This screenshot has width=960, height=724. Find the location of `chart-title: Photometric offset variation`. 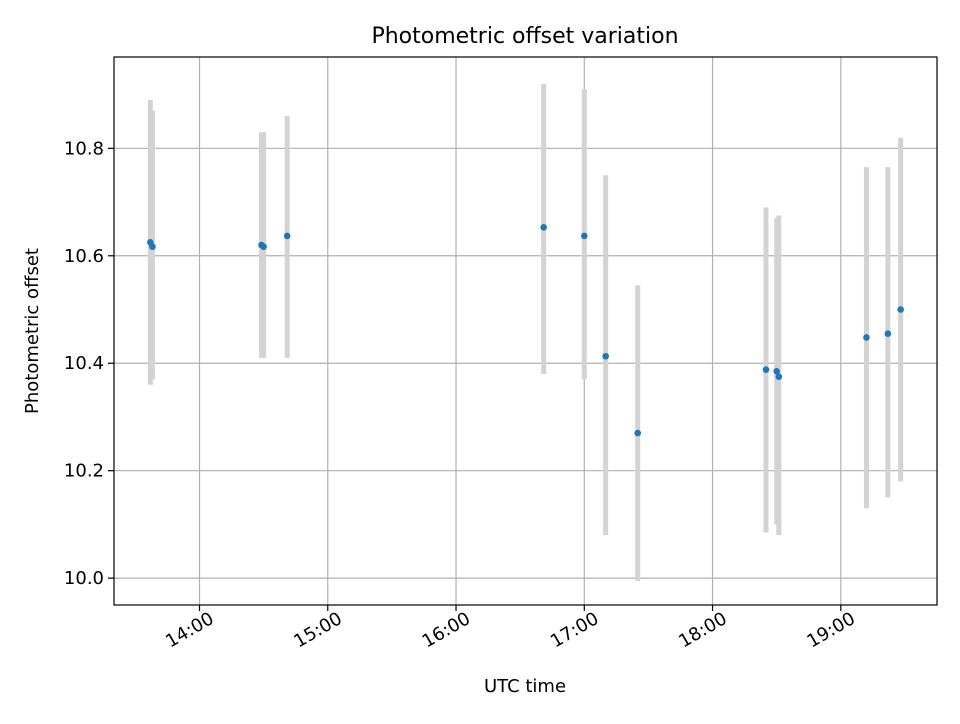

chart-title: Photometric offset variation is located at coordinates (524, 36).